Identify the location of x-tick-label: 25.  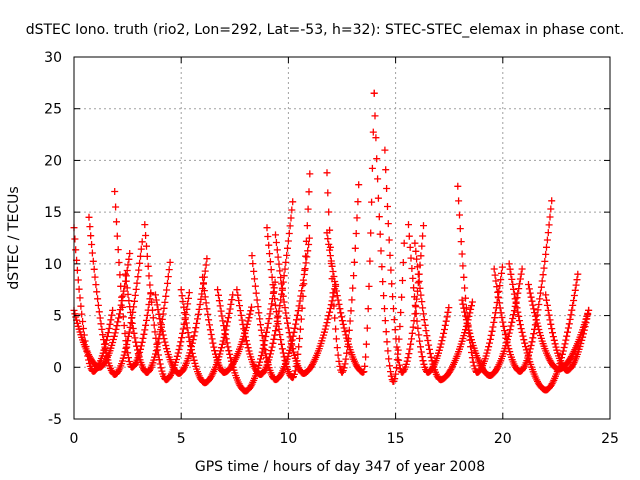
(610, 439).